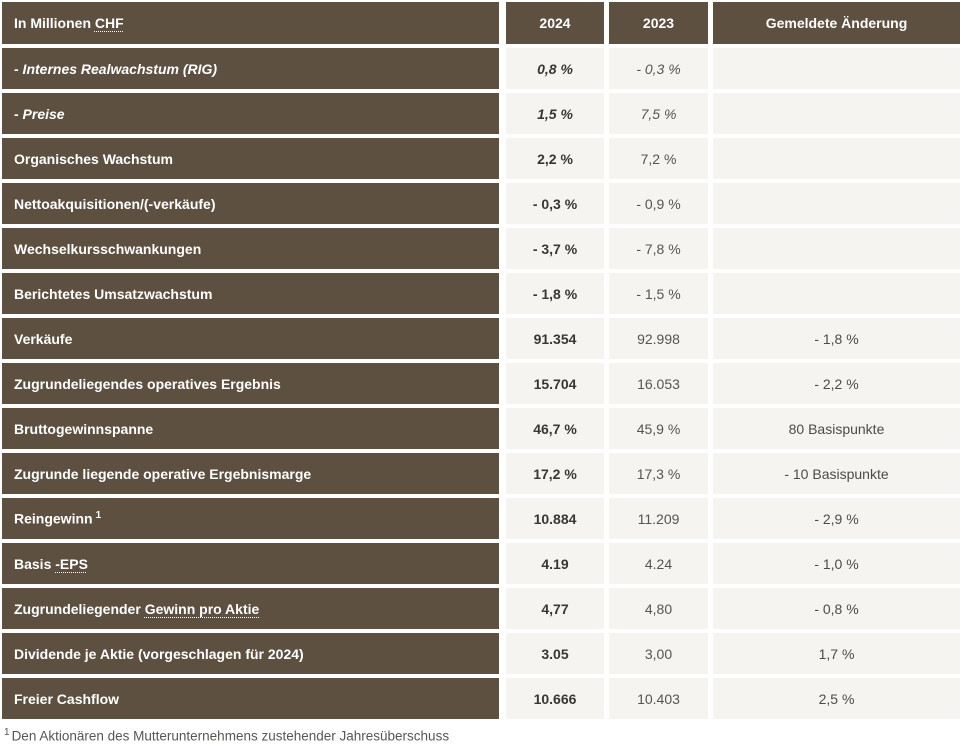 The image size is (966, 750). I want to click on column-header-2024: 2024, so click(557, 25).